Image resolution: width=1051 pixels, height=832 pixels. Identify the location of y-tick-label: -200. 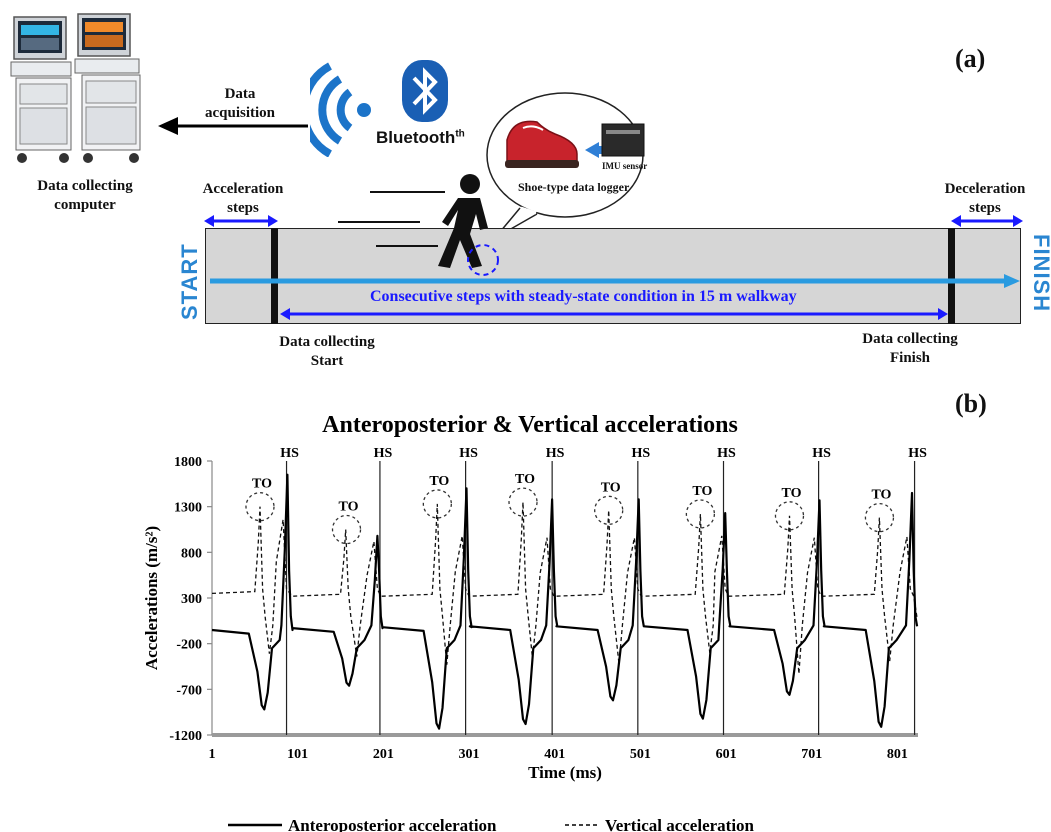
(189, 645).